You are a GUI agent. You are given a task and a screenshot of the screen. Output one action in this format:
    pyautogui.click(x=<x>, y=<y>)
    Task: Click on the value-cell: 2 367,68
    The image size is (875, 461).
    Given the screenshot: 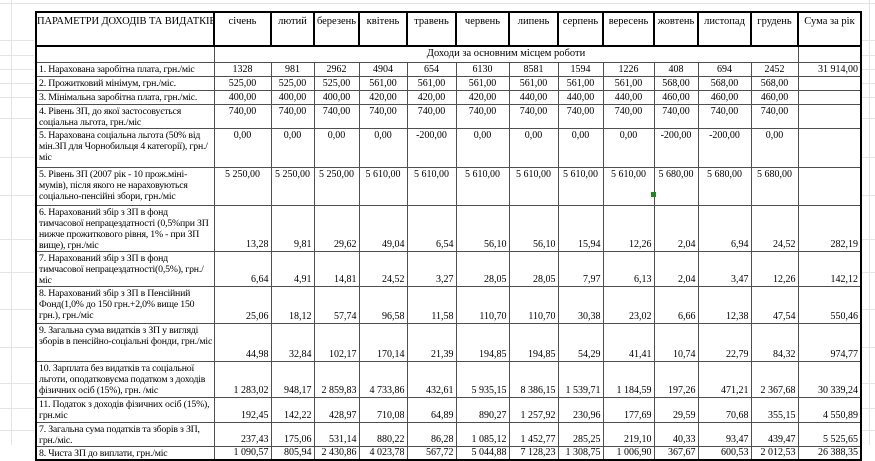 What is the action you would take?
    pyautogui.click(x=774, y=379)
    